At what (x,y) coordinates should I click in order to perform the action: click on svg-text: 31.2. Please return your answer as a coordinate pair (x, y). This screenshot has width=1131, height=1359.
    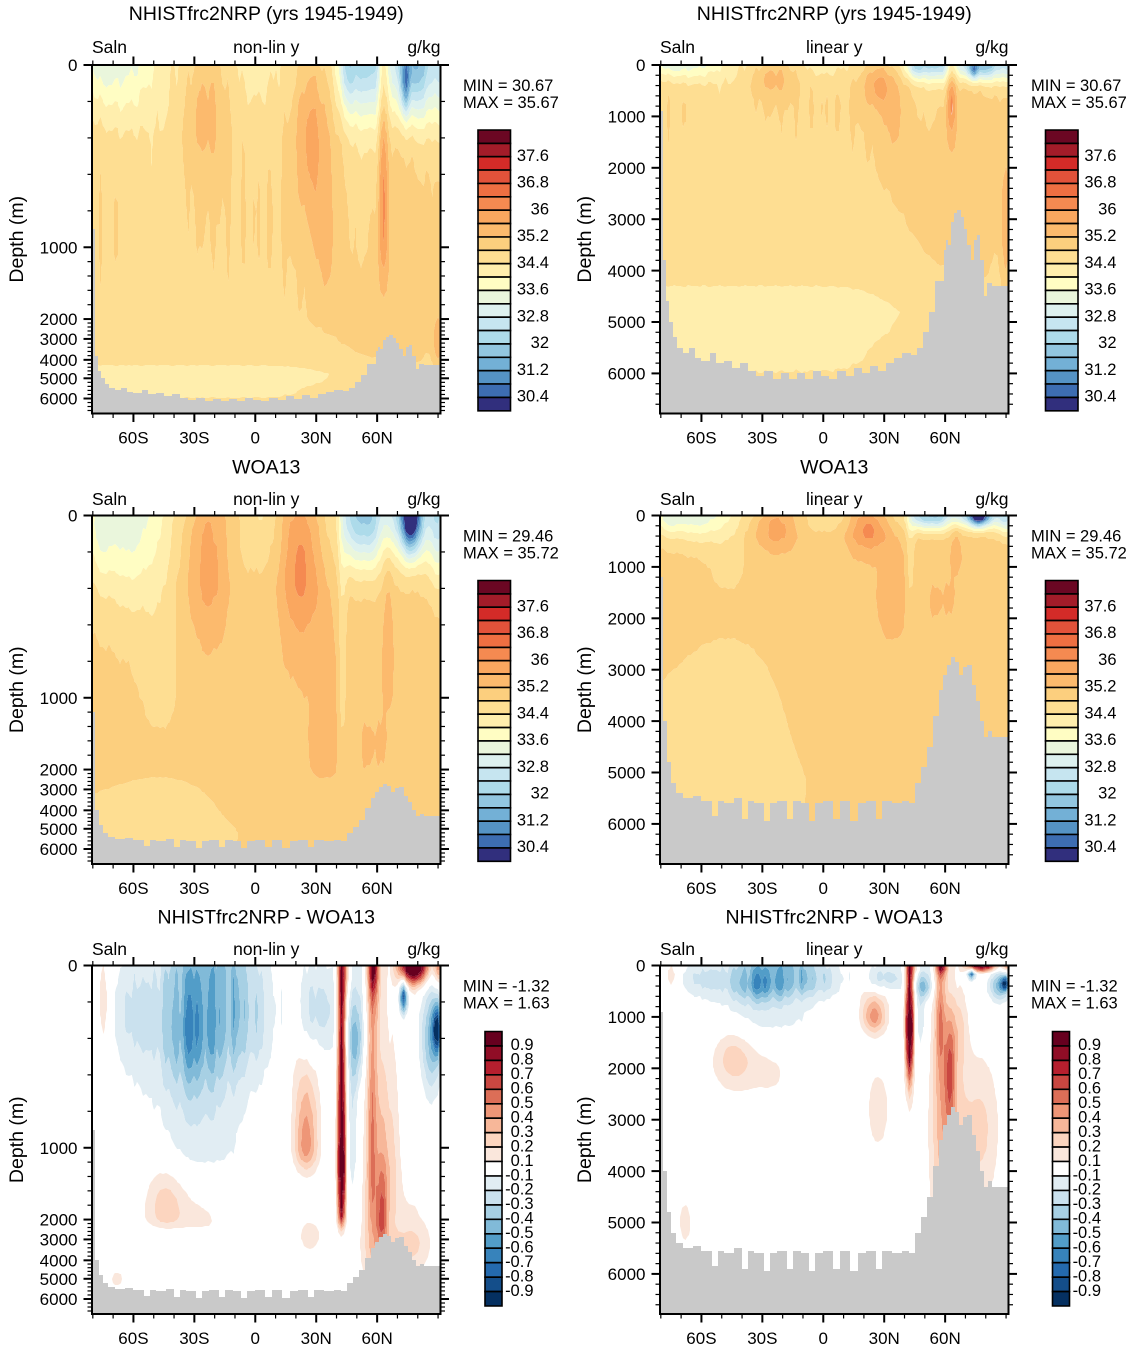
    Looking at the image, I should click on (533, 370).